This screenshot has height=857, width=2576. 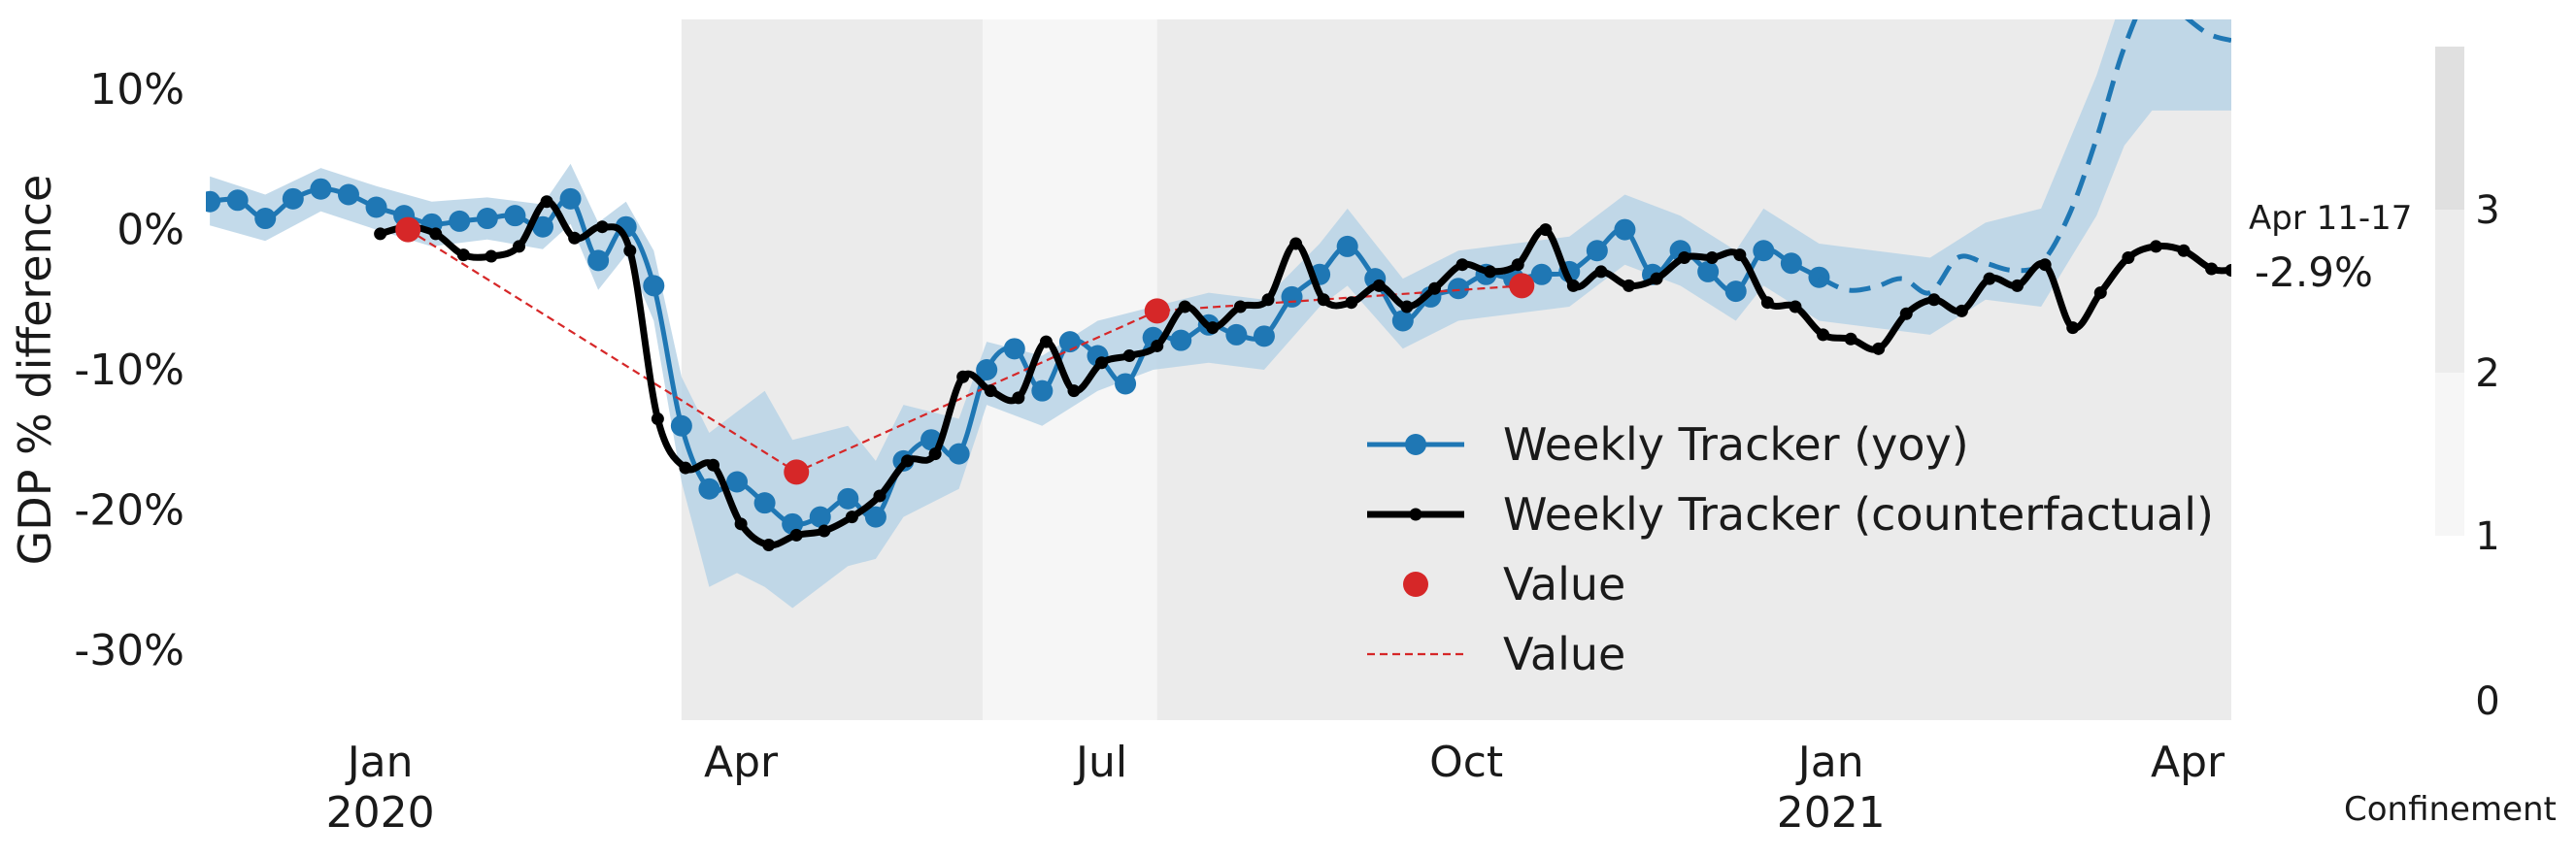 I want to click on colorbar-title: Confinement, so click(x=2451, y=809).